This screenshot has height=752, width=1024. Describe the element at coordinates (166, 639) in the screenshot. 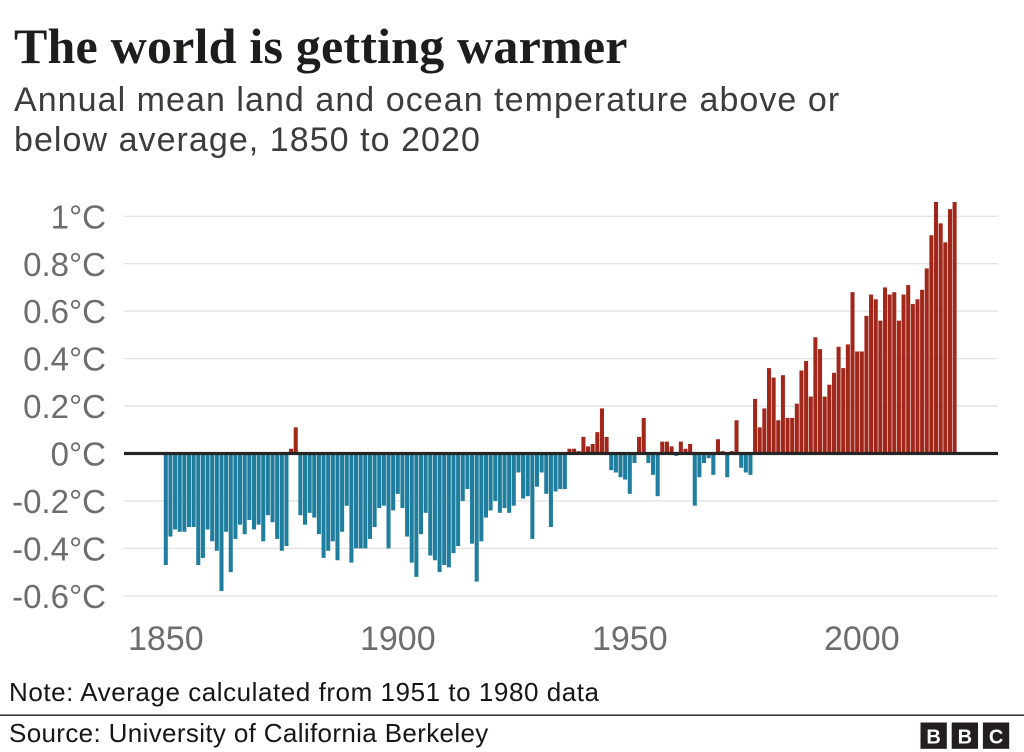

I see `svg-text: 1850` at that location.